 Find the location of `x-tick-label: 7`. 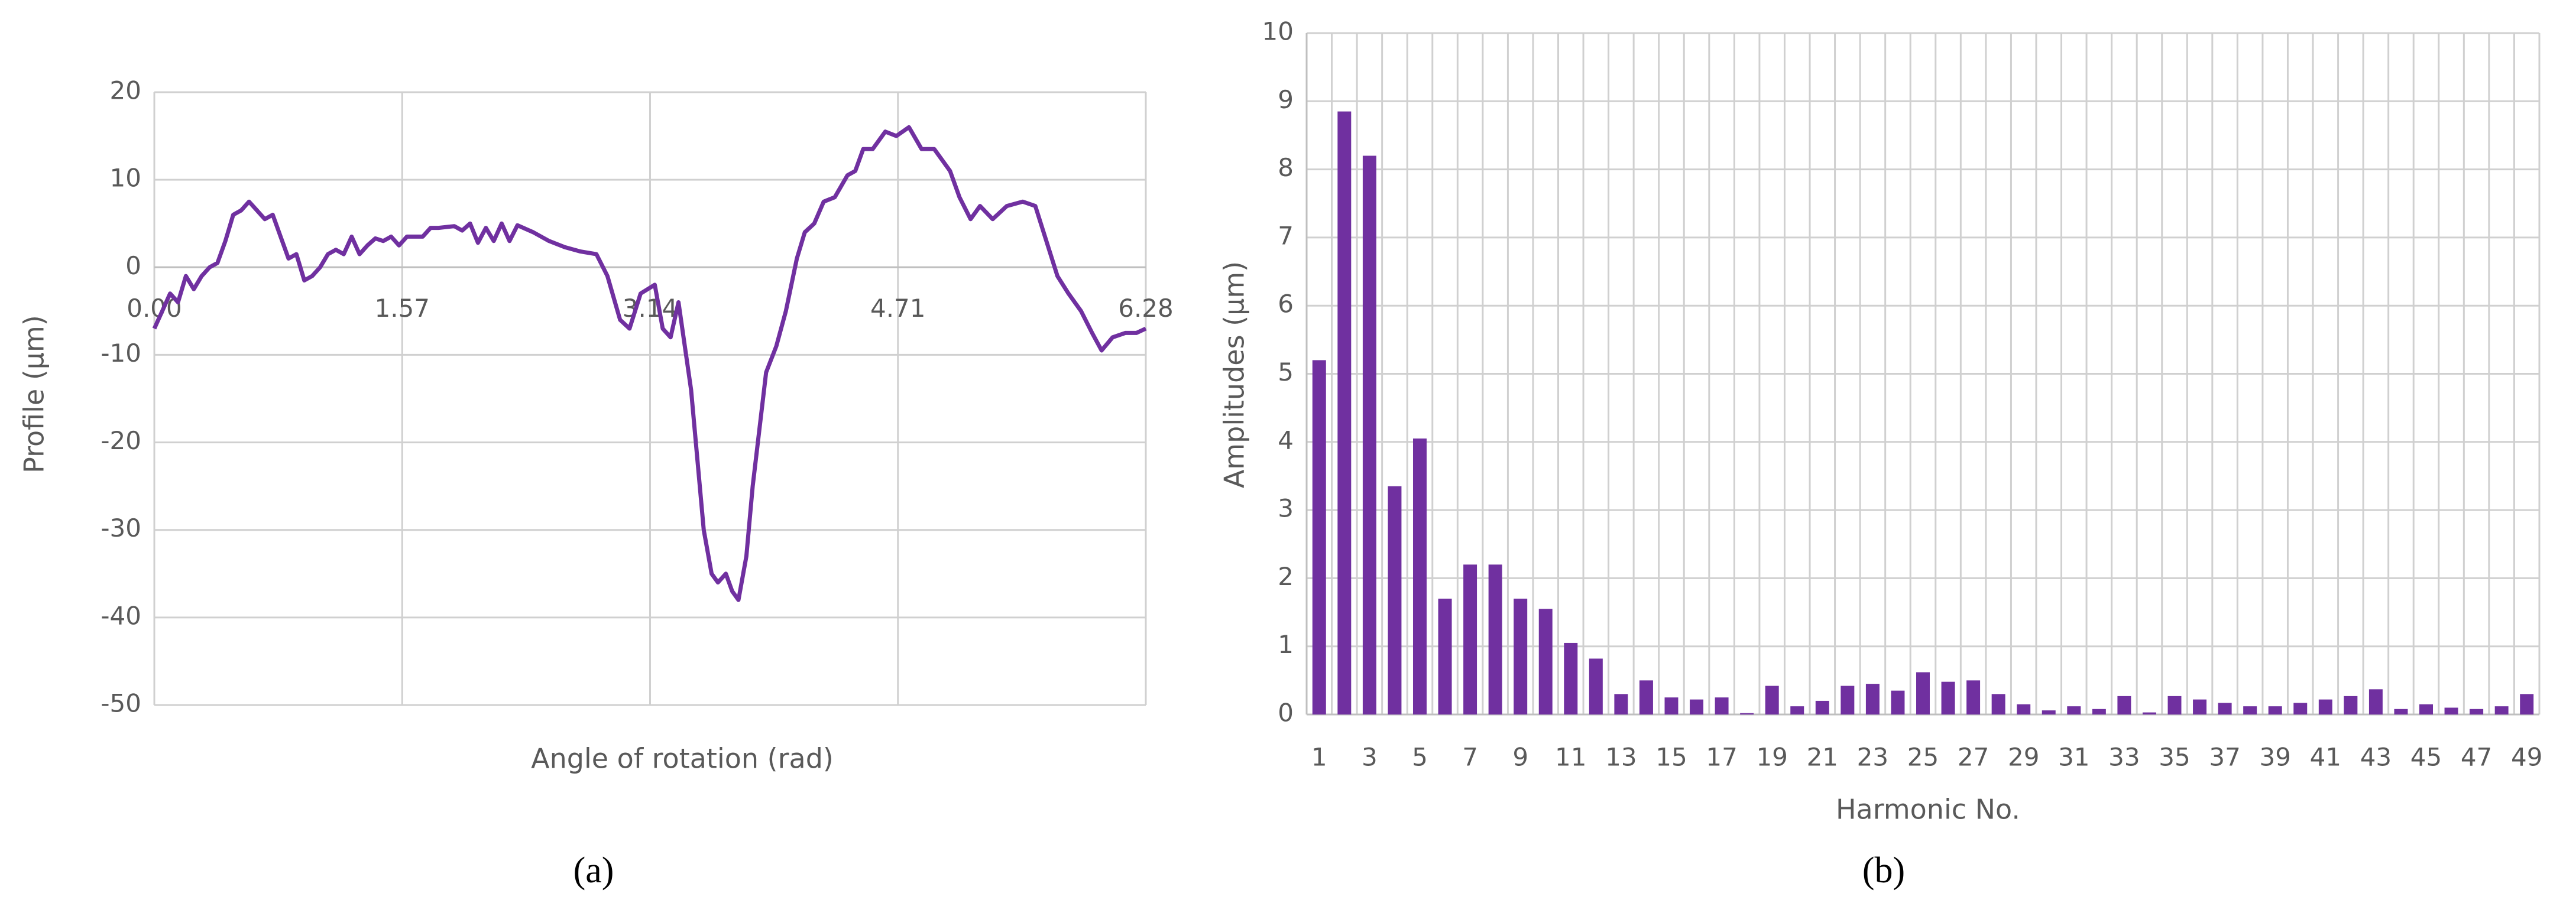

x-tick-label: 7 is located at coordinates (1470, 757).